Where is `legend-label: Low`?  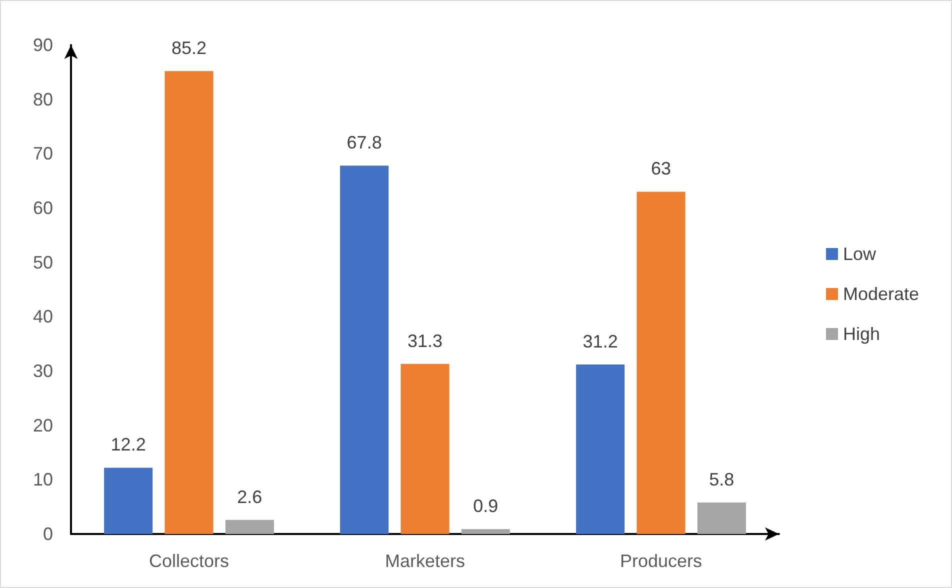
legend-label: Low is located at coordinates (860, 254).